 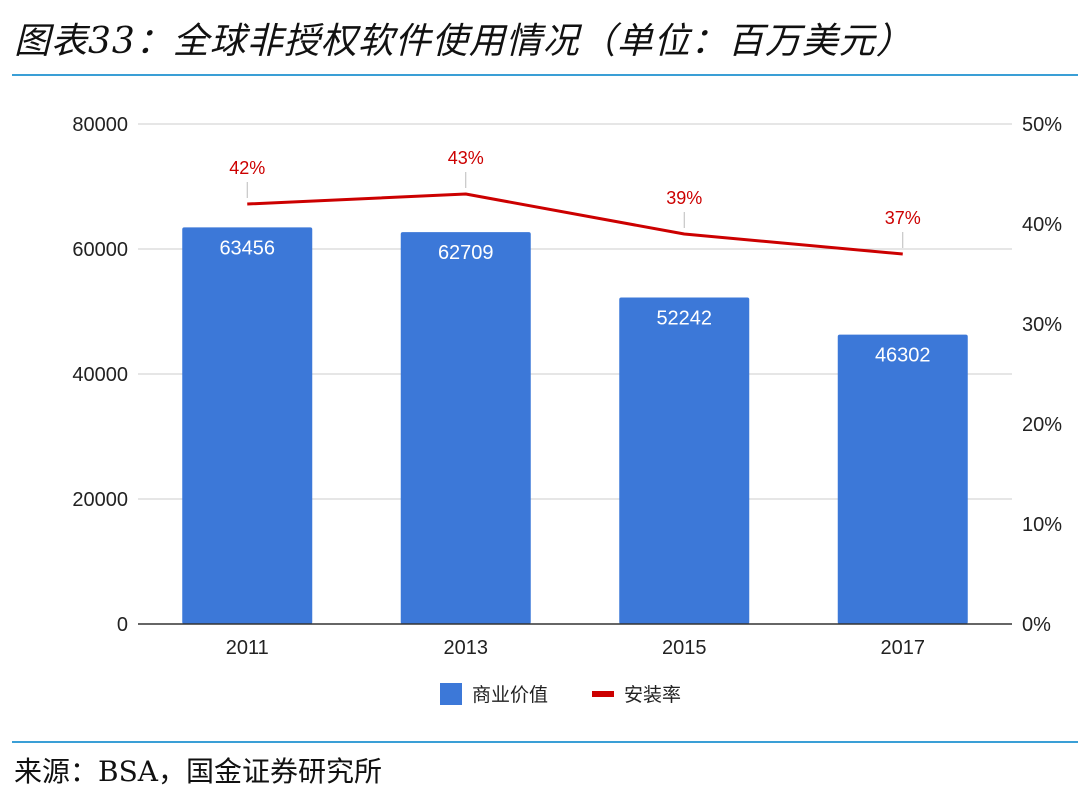 What do you see at coordinates (560, 694) in the screenshot?
I see `legend: 商业价值 安装率` at bounding box center [560, 694].